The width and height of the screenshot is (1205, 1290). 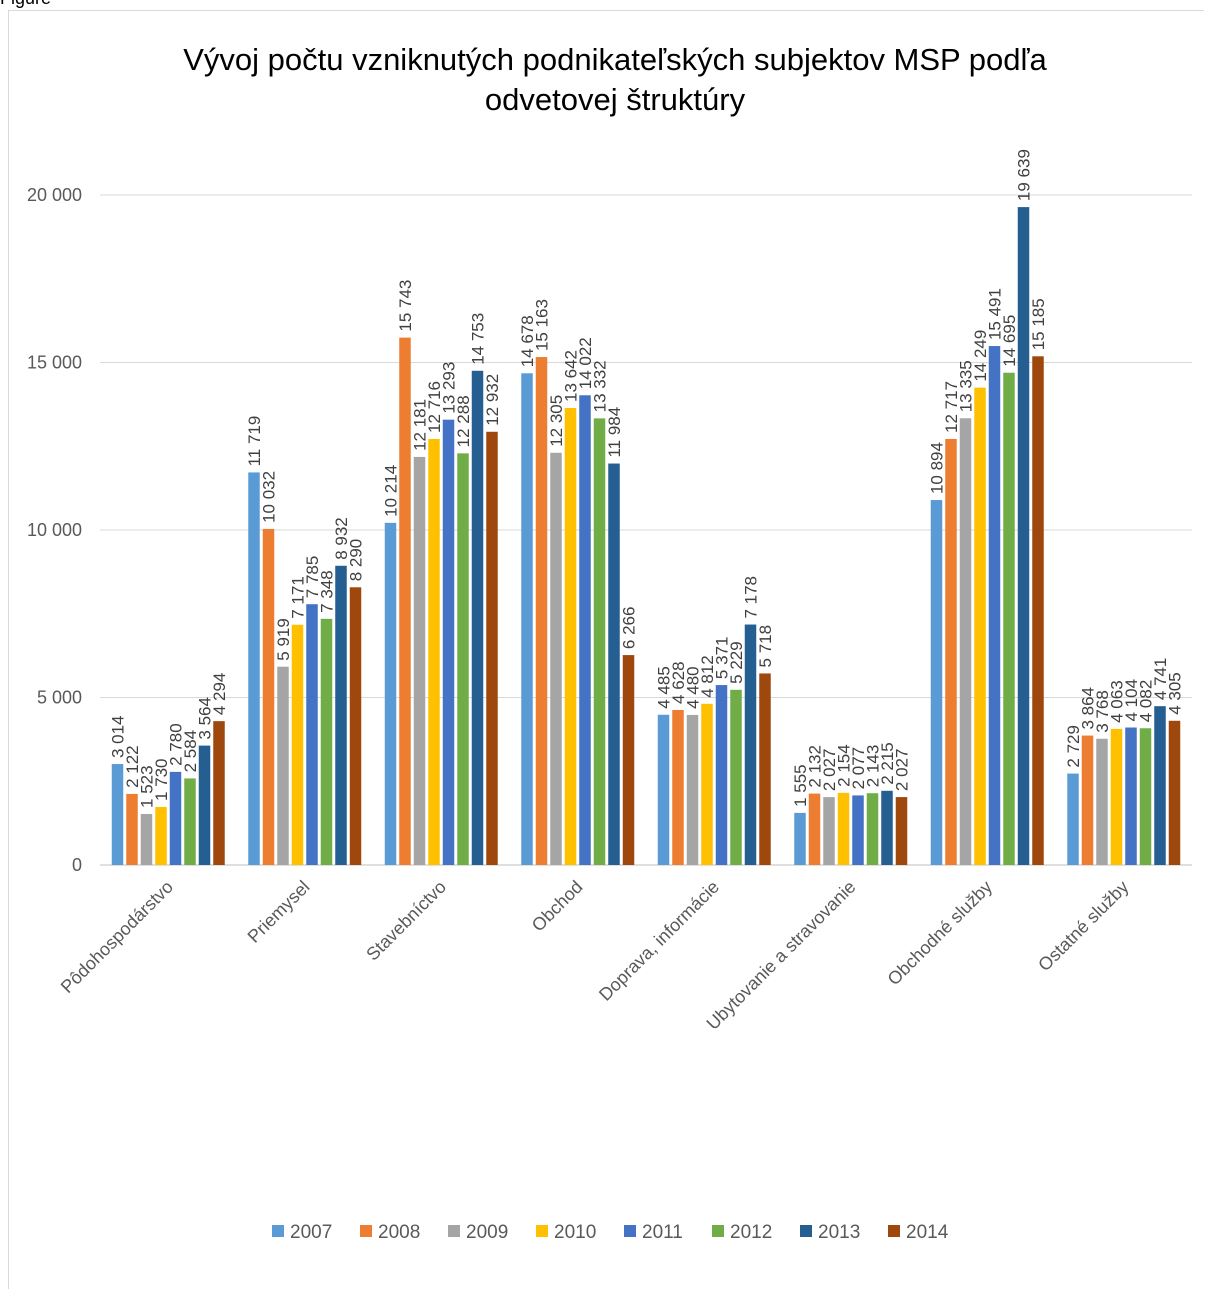 What do you see at coordinates (966, 386) in the screenshot?
I see `data-label: 13 335` at bounding box center [966, 386].